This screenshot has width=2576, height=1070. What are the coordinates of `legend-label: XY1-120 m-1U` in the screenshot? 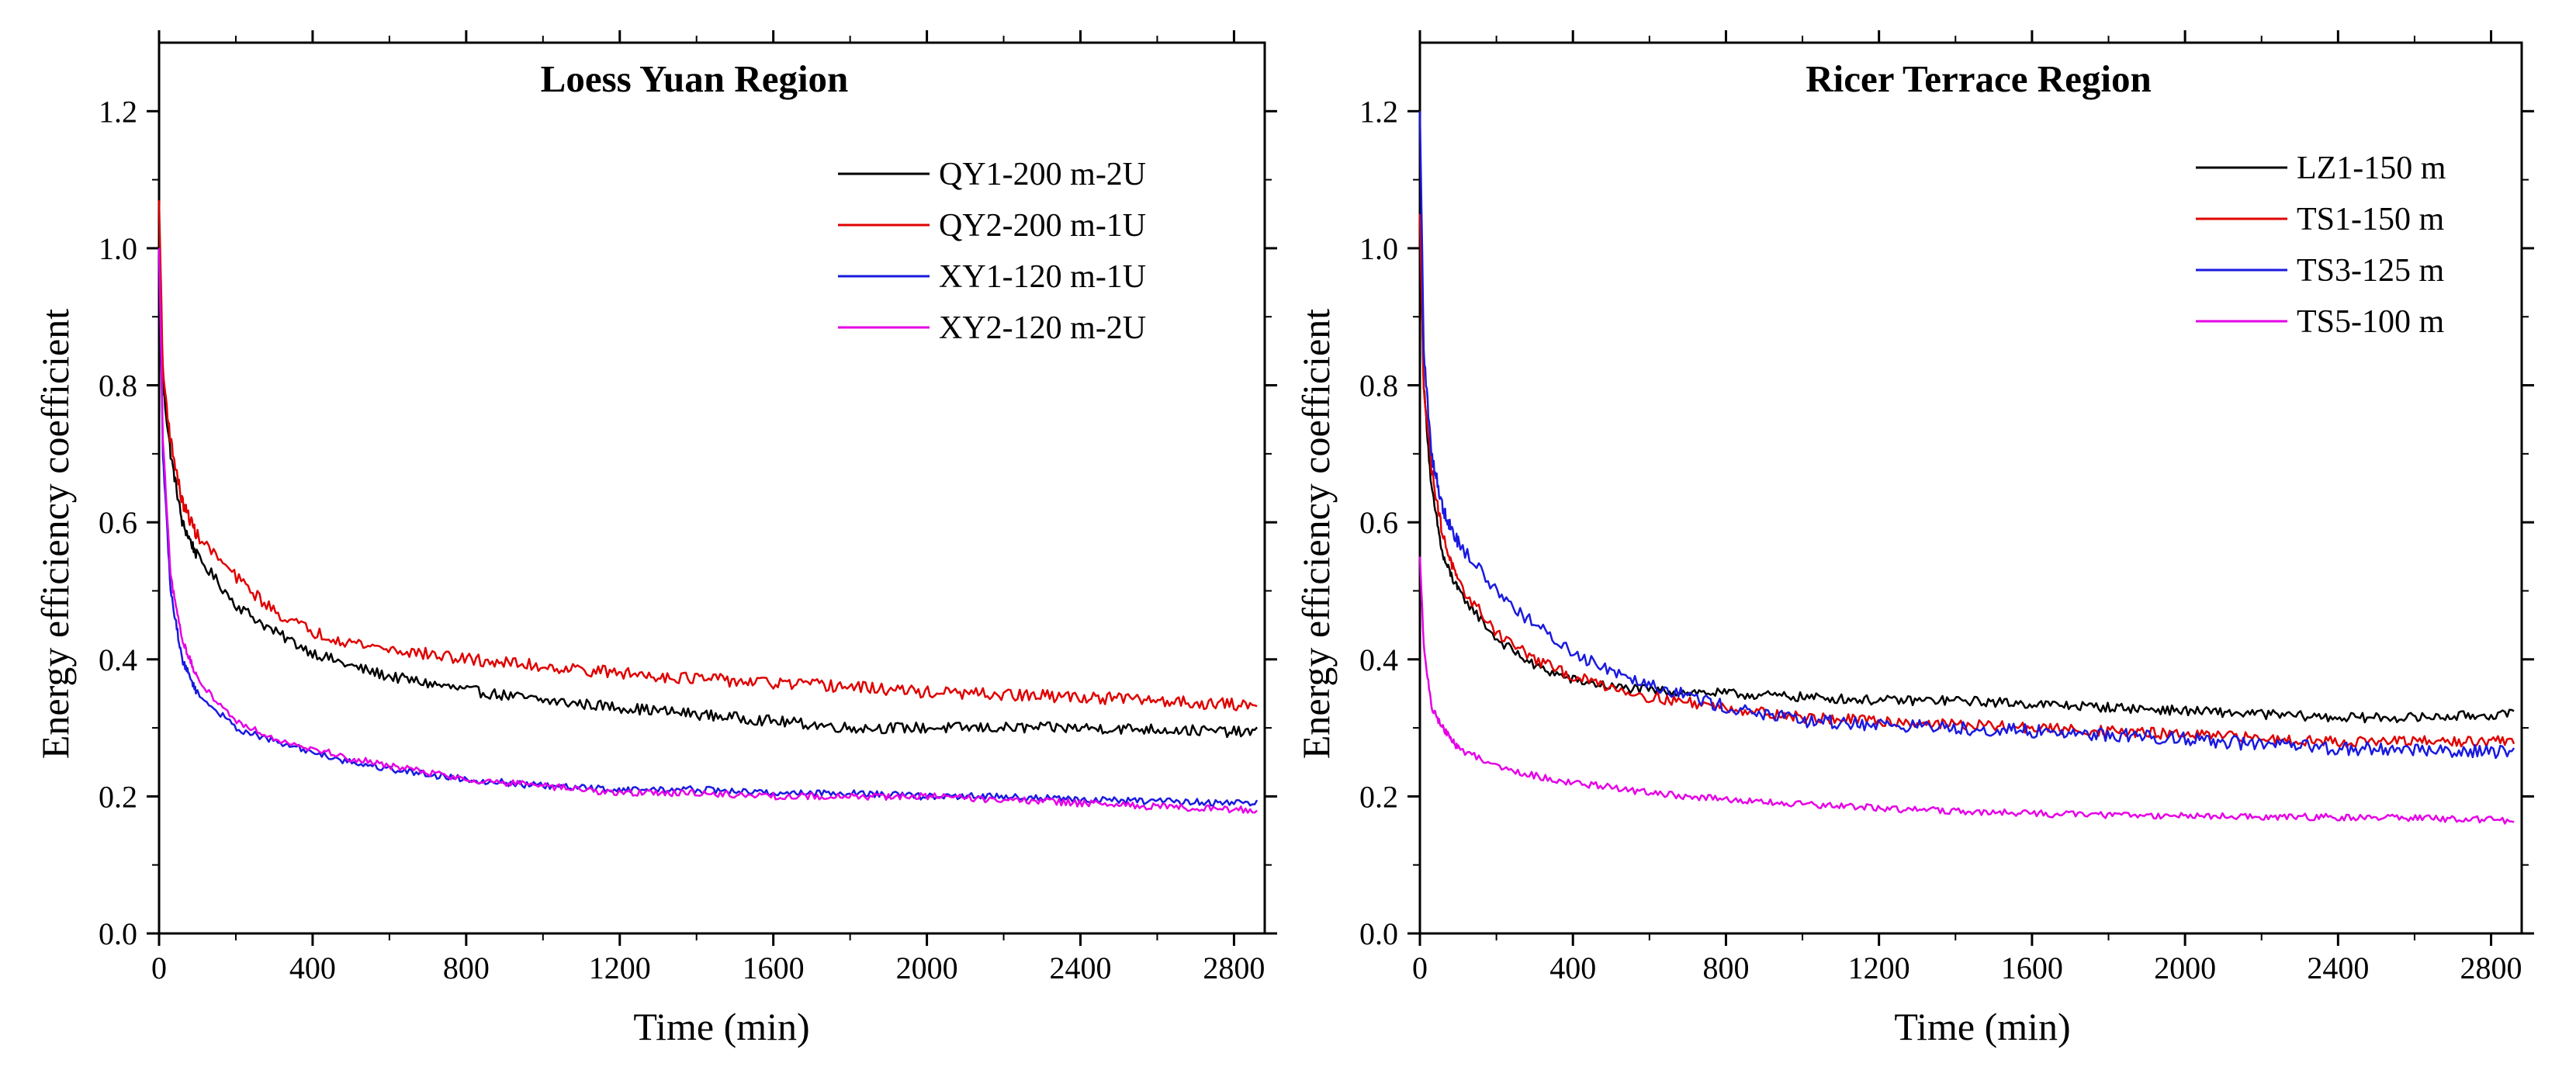 It's located at (1042, 277).